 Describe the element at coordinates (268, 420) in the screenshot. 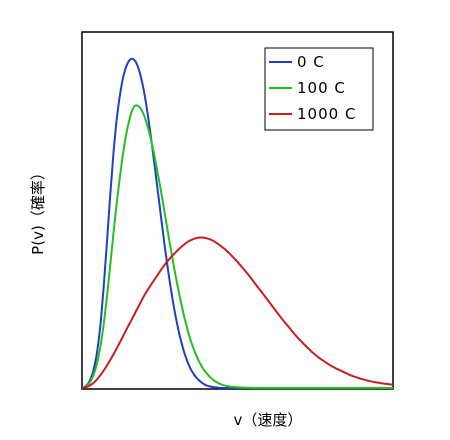

I see `x-axis-label: v（速度）` at that location.